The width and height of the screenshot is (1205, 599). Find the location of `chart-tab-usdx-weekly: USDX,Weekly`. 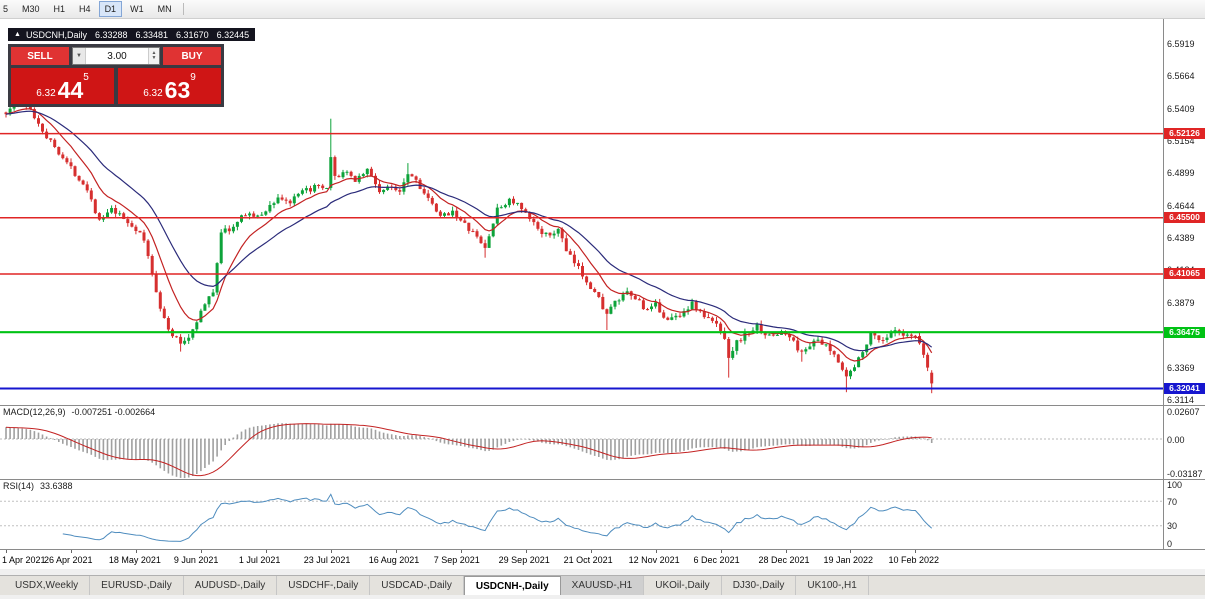

chart-tab-usdx-weekly: USDX,Weekly is located at coordinates (47, 585).